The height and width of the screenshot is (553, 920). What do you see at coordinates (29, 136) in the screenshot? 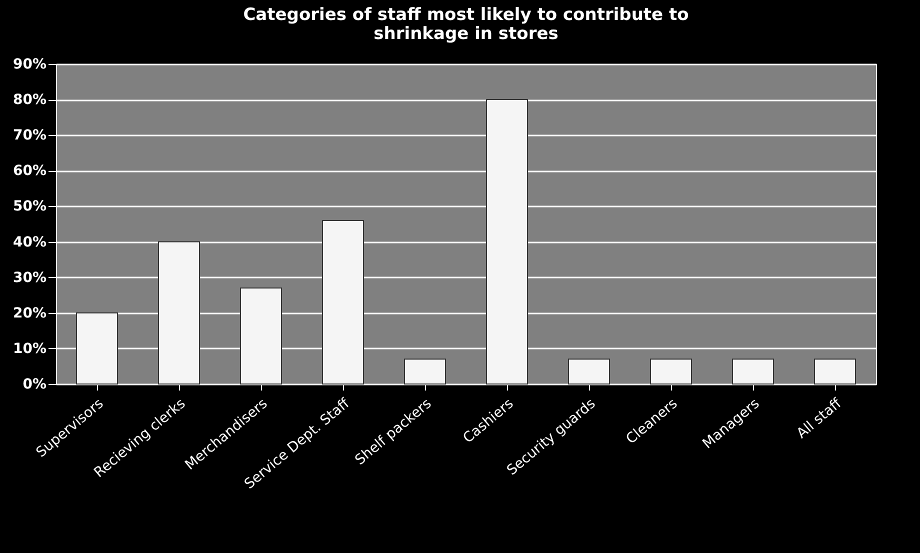
I see `y-tick-label: 70%` at bounding box center [29, 136].